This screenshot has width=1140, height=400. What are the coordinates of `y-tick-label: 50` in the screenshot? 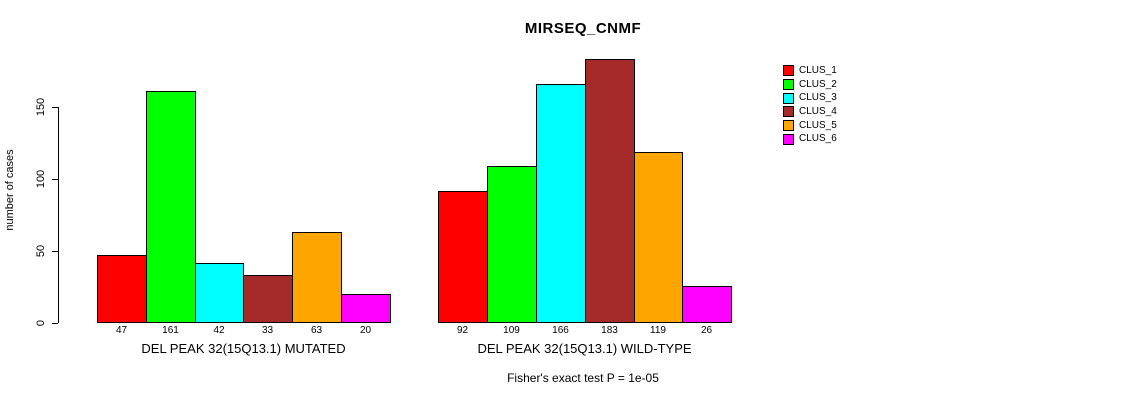 It's located at (41, 251).